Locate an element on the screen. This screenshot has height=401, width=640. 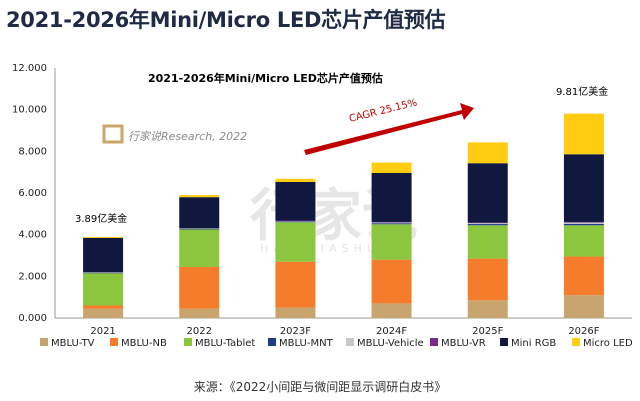
bar-segment-mblu-nb-2022 is located at coordinates (199, 287).